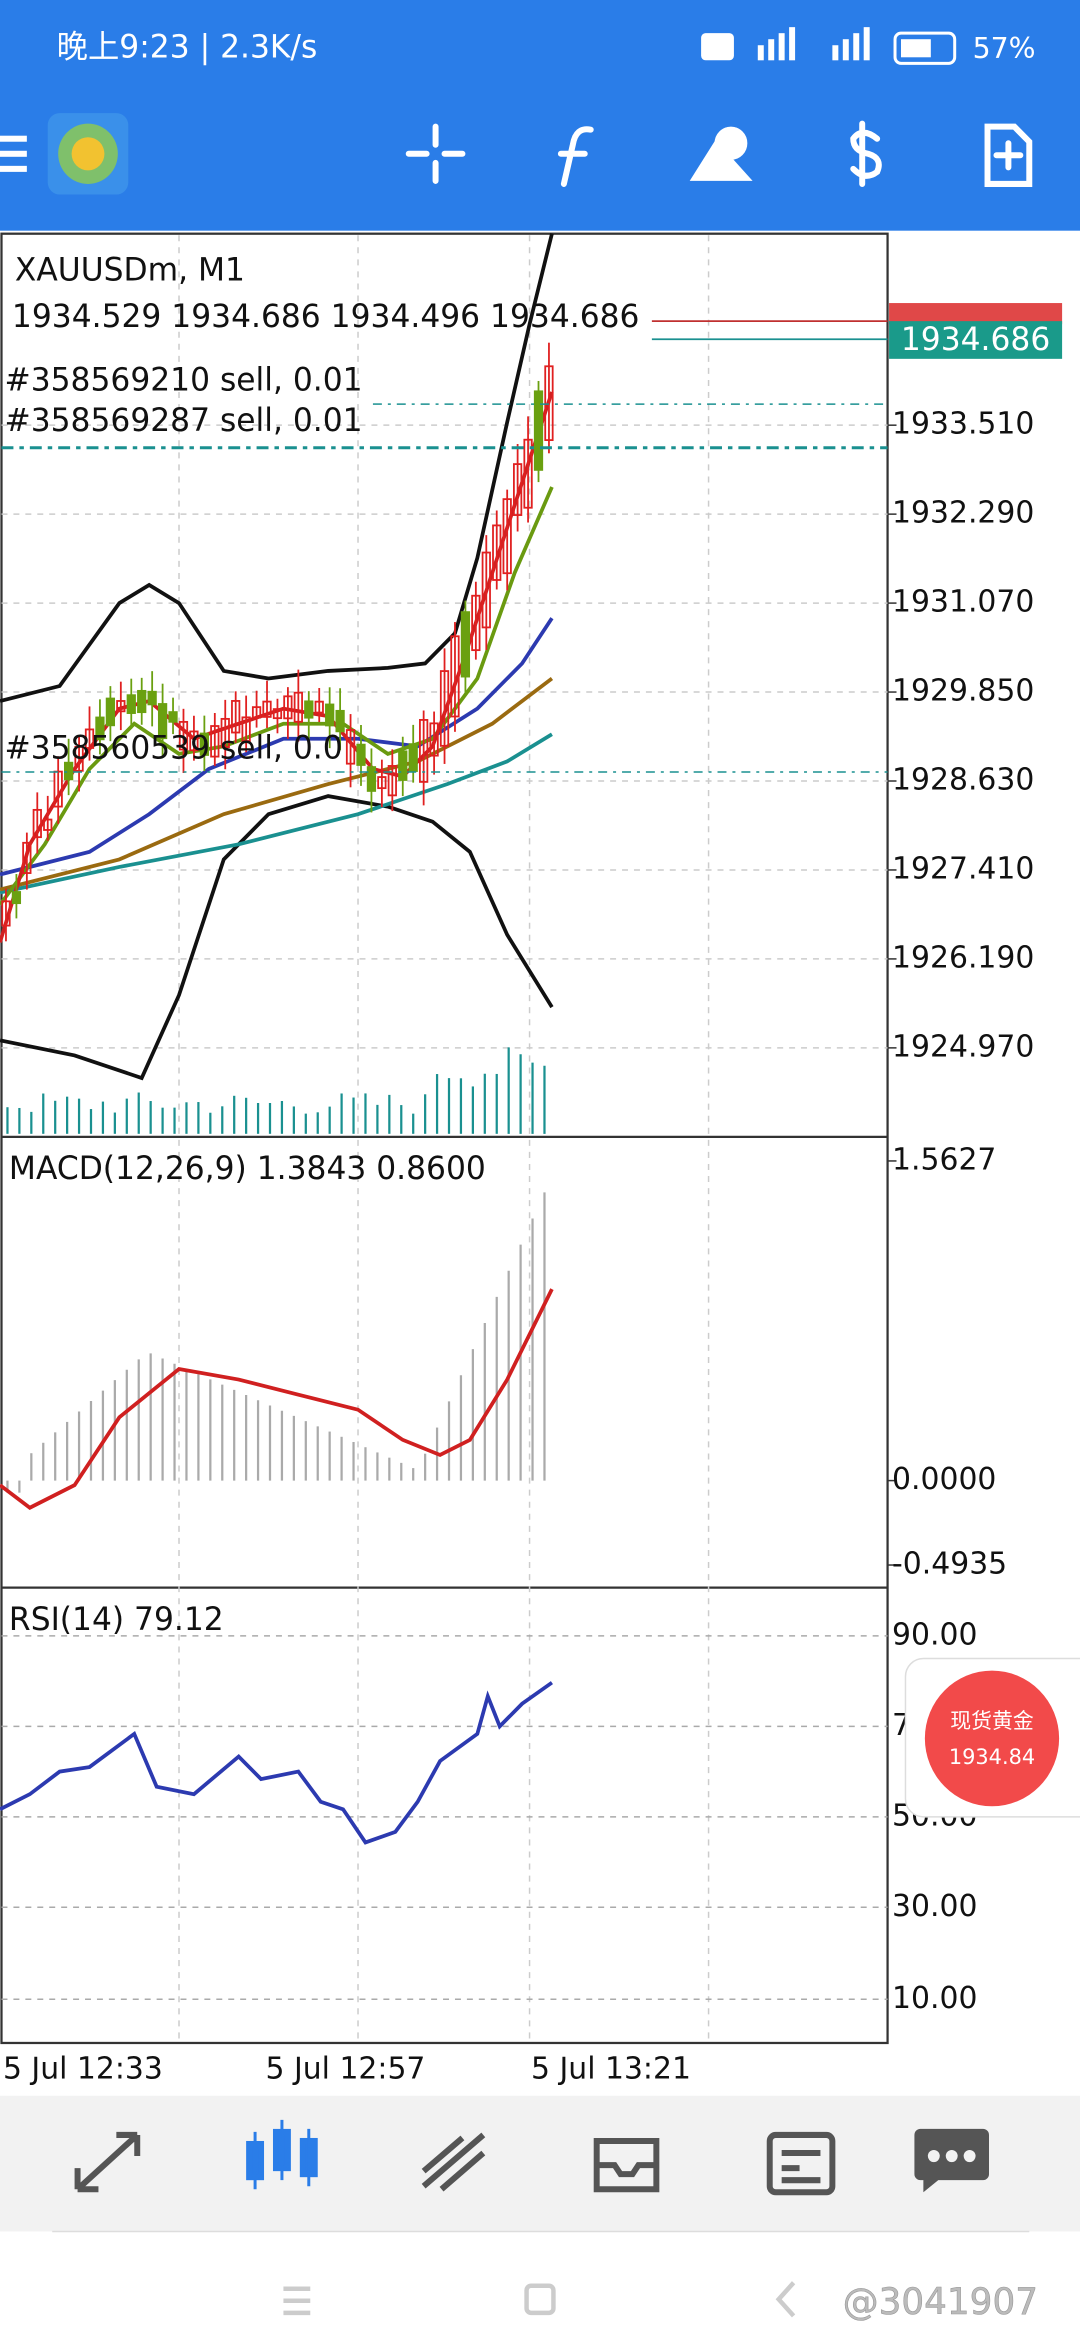  What do you see at coordinates (963, 424) in the screenshot?
I see `price-label: 1933.510` at bounding box center [963, 424].